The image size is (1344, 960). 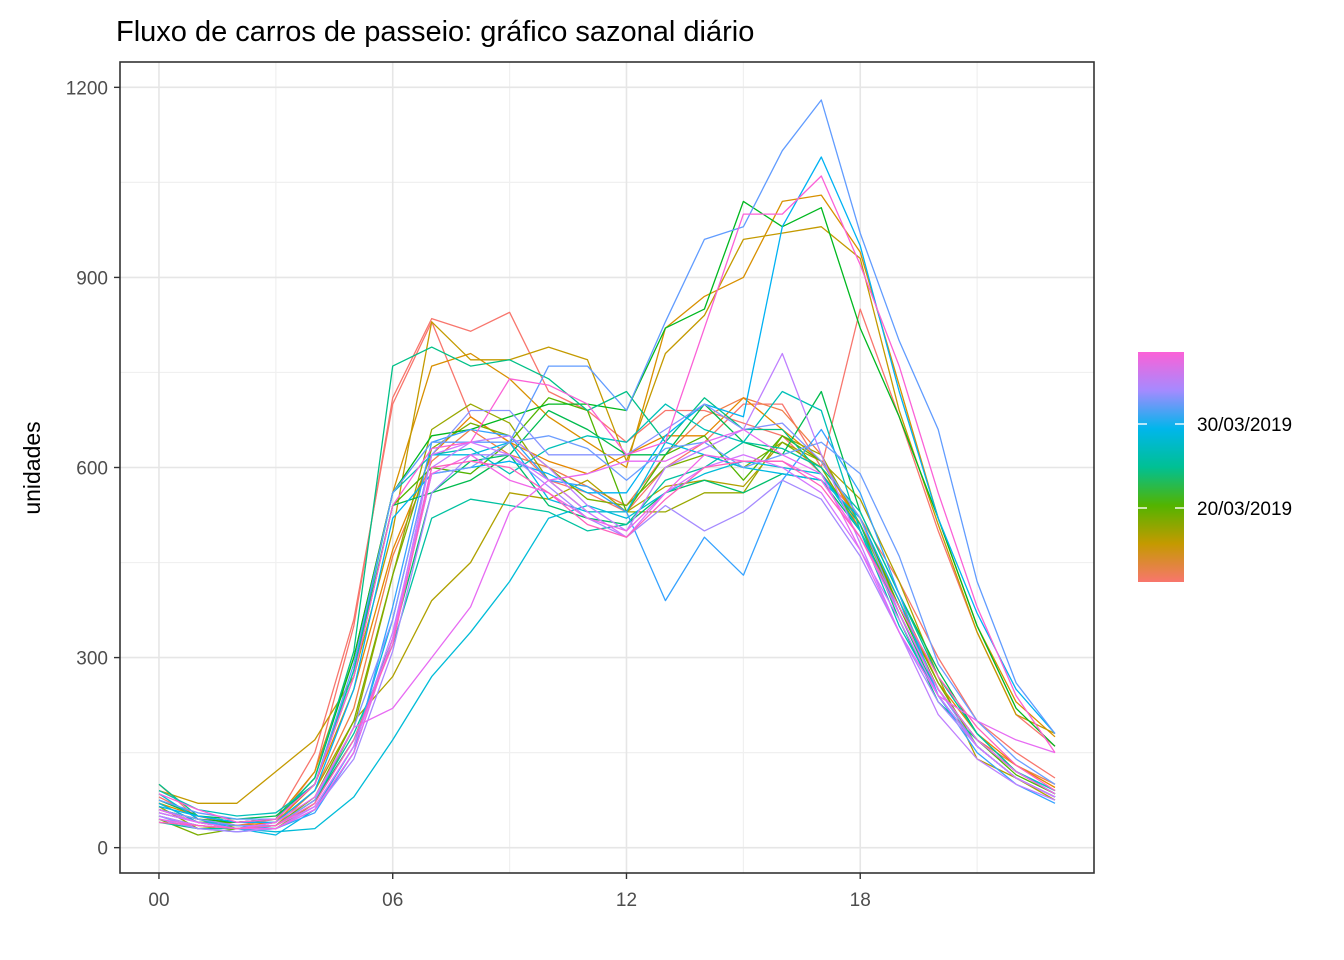 What do you see at coordinates (32, 467) in the screenshot?
I see `y-axis-title: unidades` at bounding box center [32, 467].